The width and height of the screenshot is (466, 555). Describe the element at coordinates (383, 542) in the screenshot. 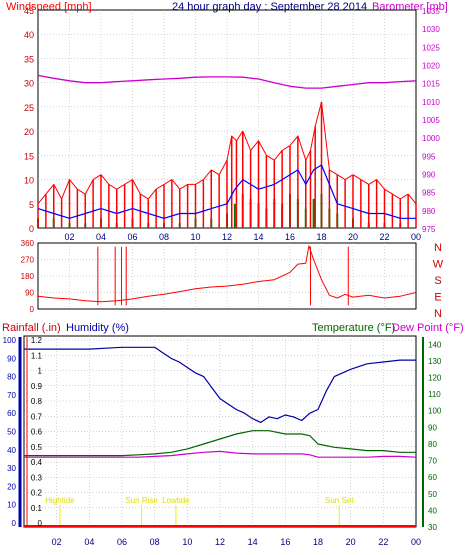

I see `lower-xtick-label: 22` at that location.